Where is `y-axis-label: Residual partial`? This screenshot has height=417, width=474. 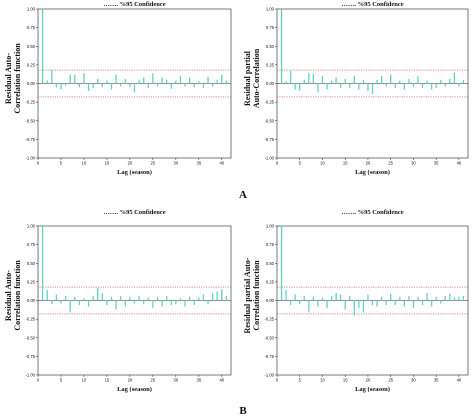 y-axis-label: Residual partial is located at coordinates (247, 78).